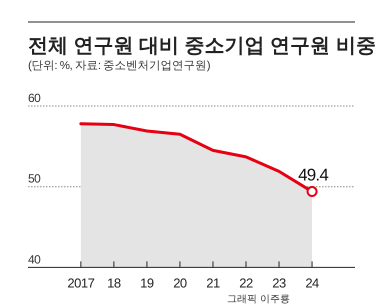 The image size is (383, 308). What do you see at coordinates (35, 98) in the screenshot?
I see `y-tick-label: 60` at bounding box center [35, 98].